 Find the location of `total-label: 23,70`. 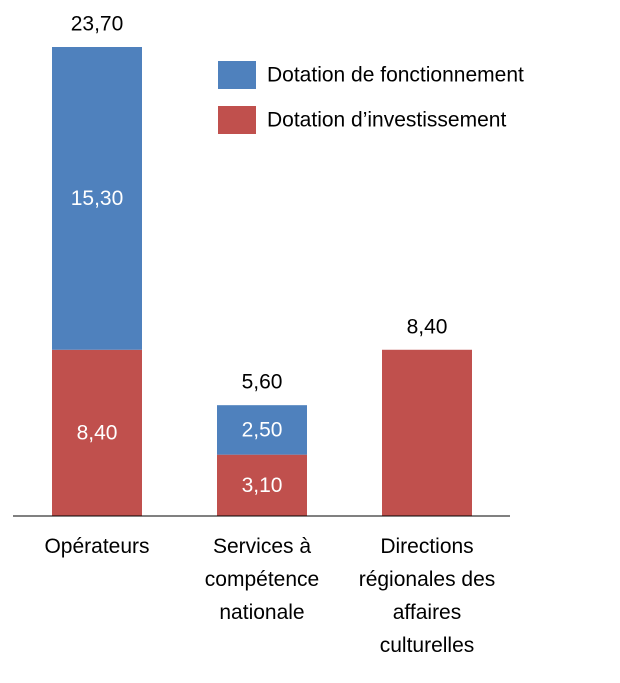

total-label: 23,70 is located at coordinates (97, 24).